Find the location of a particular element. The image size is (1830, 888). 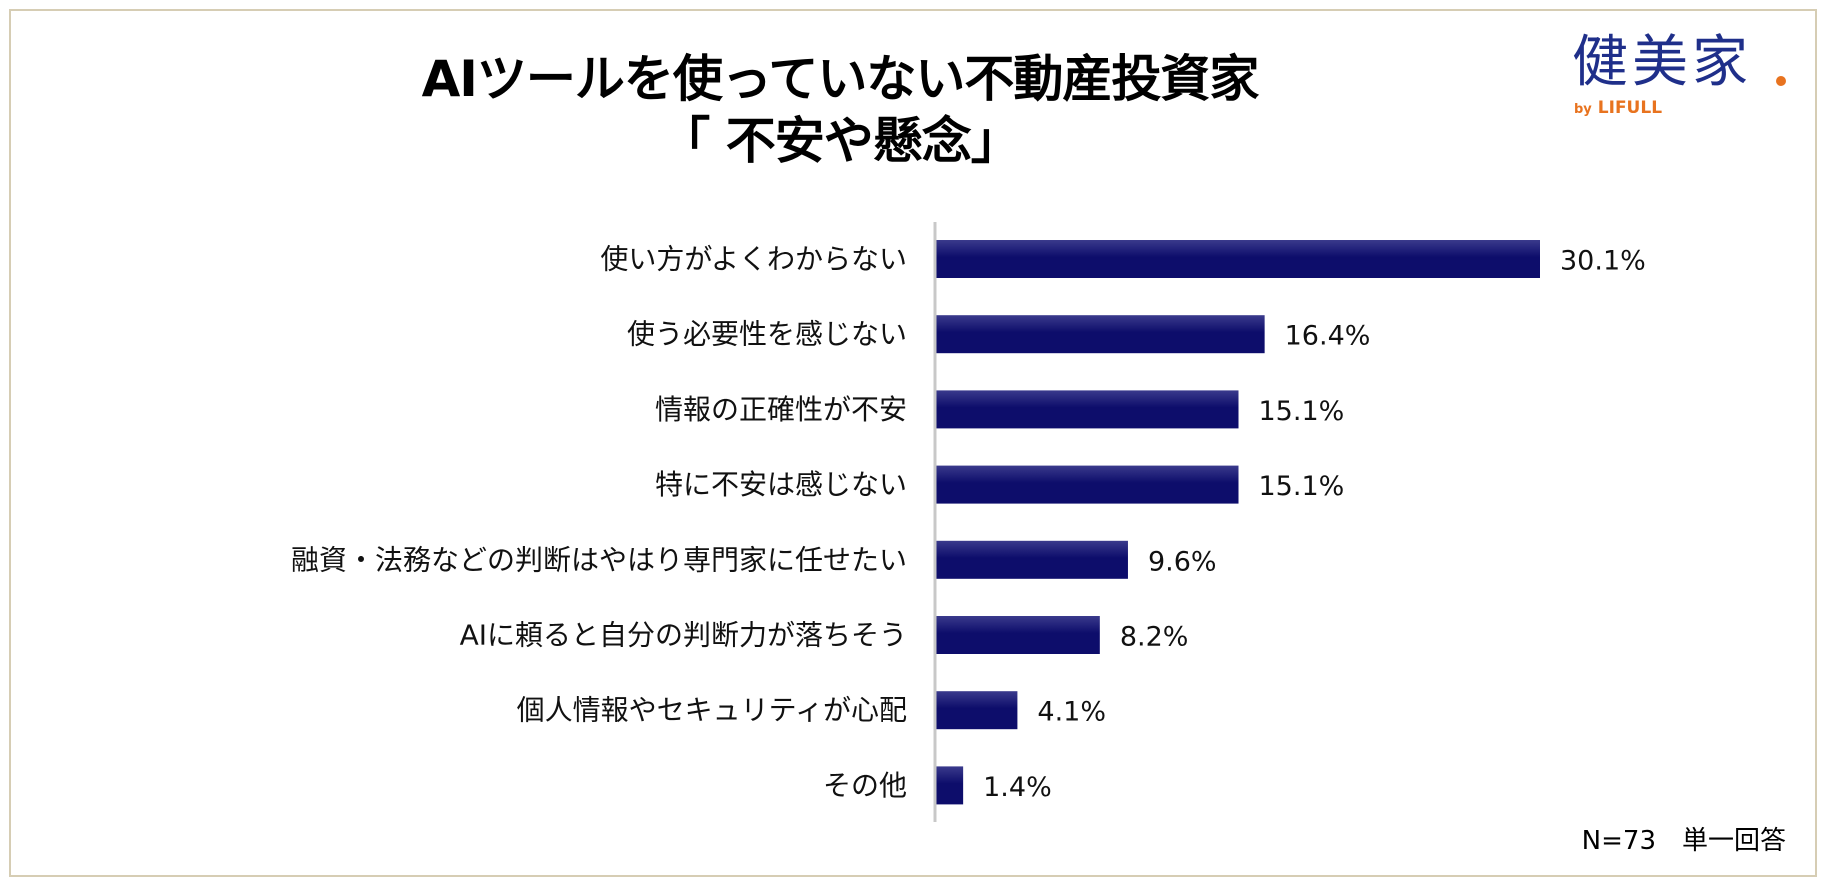

data-label: 30.1% is located at coordinates (1603, 261).